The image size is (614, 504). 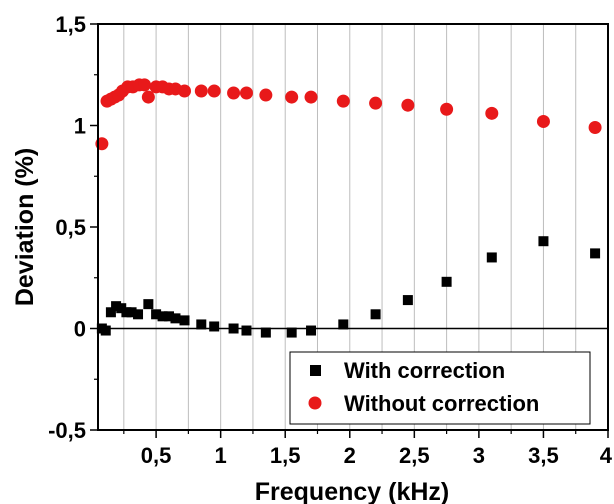 I want to click on y-tick-label: 1,5, so click(x=70, y=24).